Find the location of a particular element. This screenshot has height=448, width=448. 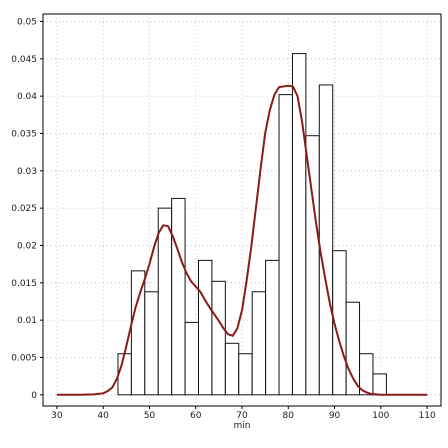

x-tick-label: 50 is located at coordinates (150, 416).